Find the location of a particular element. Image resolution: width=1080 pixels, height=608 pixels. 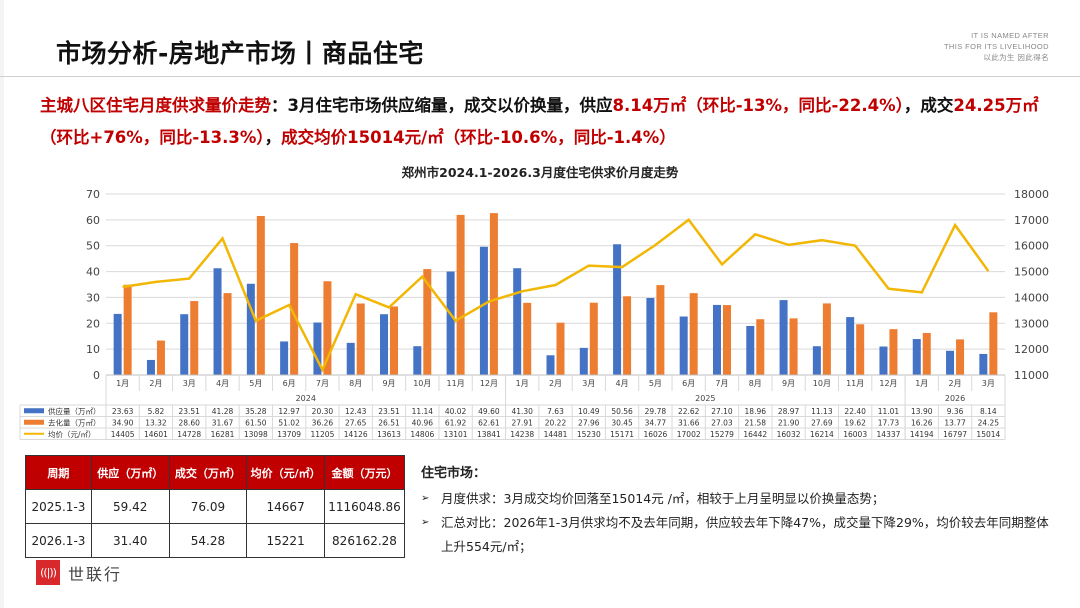

data-table-cell: 14194 is located at coordinates (922, 434).